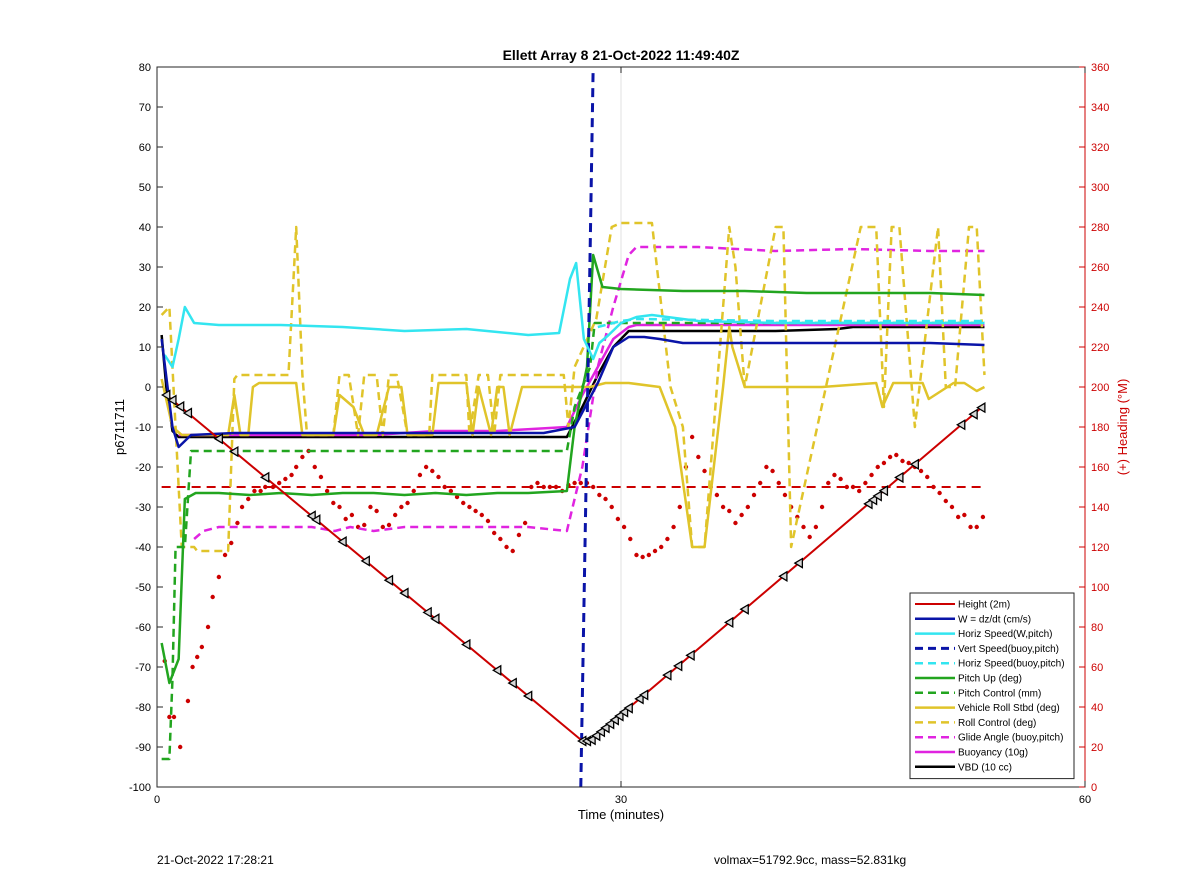 Image resolution: width=1200 pixels, height=885 pixels. Describe the element at coordinates (1005, 634) in the screenshot. I see `legend-label: Horiz Speed(W,pitch)` at that location.